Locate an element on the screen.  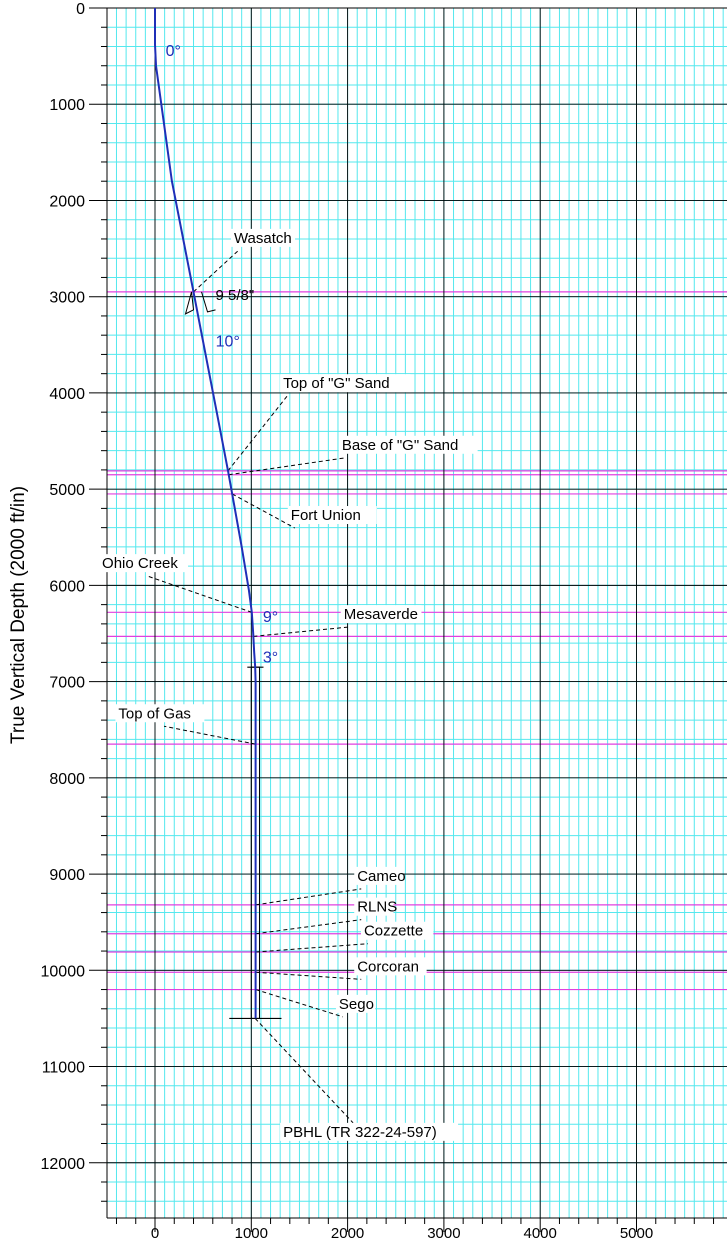
y-tick-label: 3000 is located at coordinates (67, 298).